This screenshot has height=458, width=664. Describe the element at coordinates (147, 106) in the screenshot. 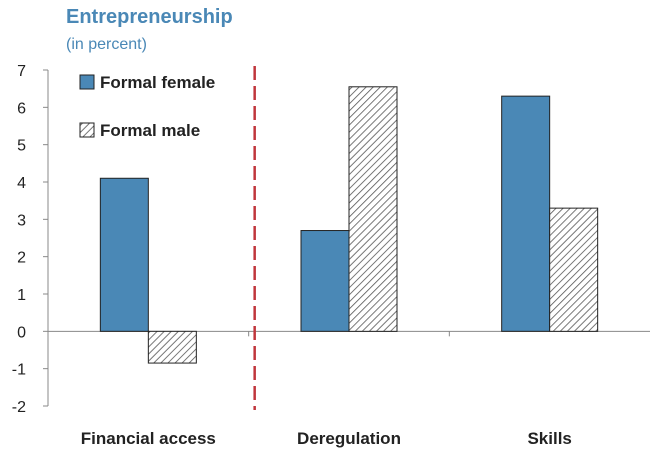

I see `legend: Formal female Formal male` at that location.